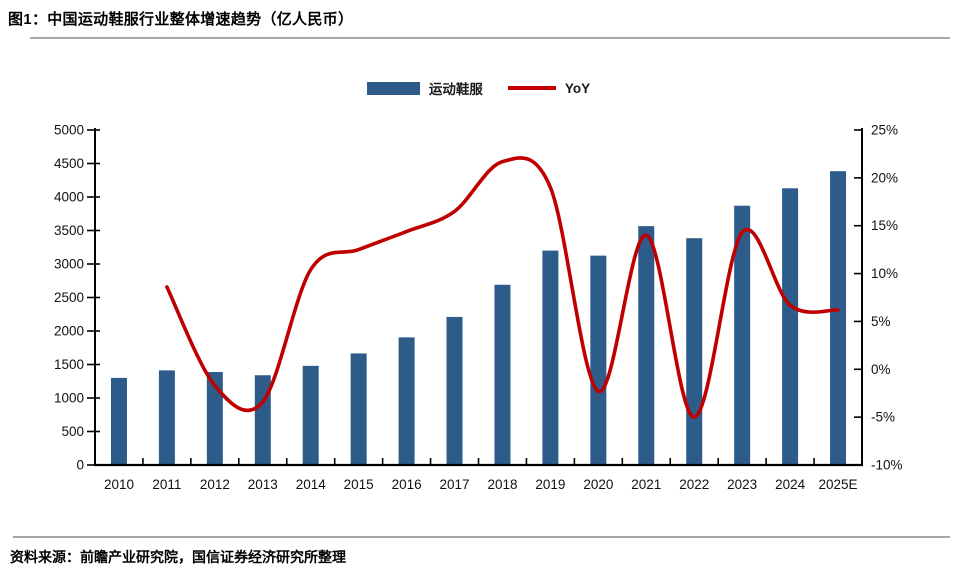 The image size is (960, 582). Describe the element at coordinates (69, 197) in the screenshot. I see `left-axis-tick-label: 4000` at that location.